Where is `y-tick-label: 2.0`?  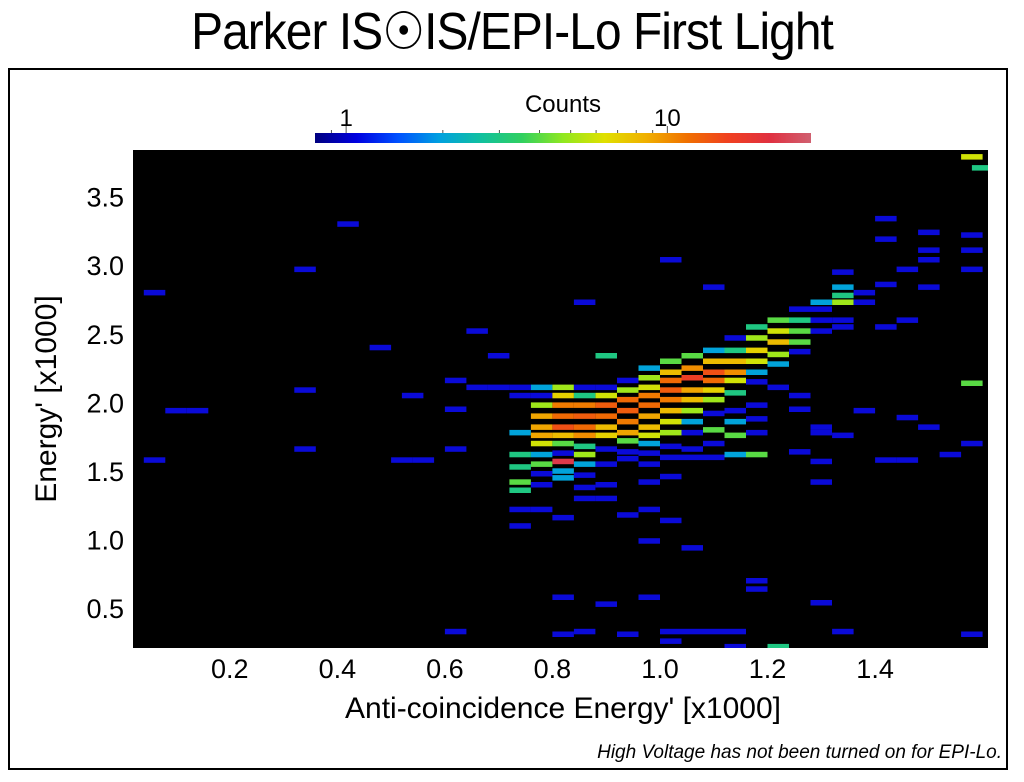
y-tick-label: 2.0 is located at coordinates (105, 403).